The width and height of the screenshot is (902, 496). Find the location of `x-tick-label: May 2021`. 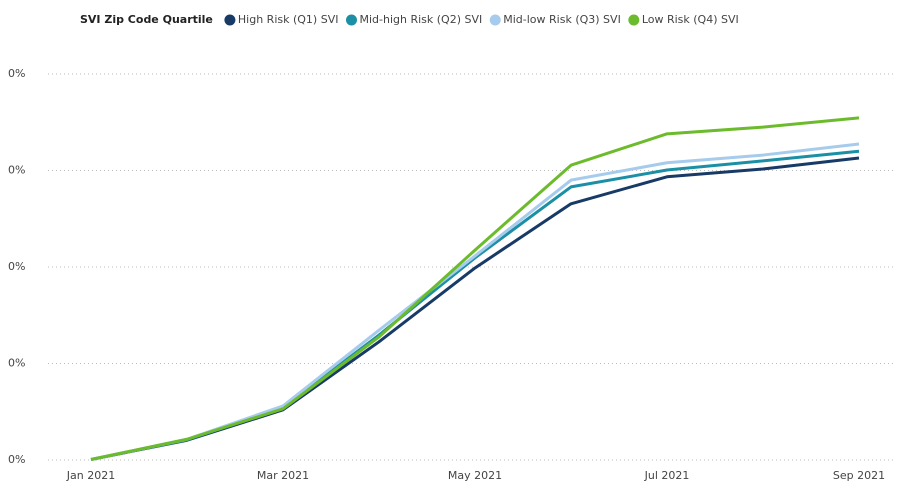

x-tick-label: May 2021 is located at coordinates (475, 475).